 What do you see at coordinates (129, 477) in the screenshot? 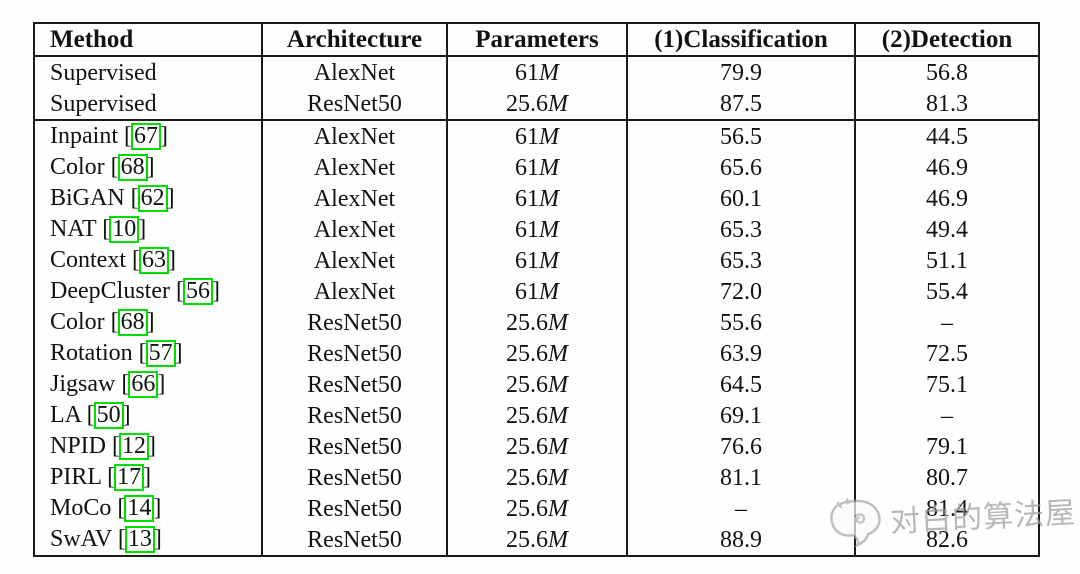
I see `citation-link: 17` at bounding box center [129, 477].